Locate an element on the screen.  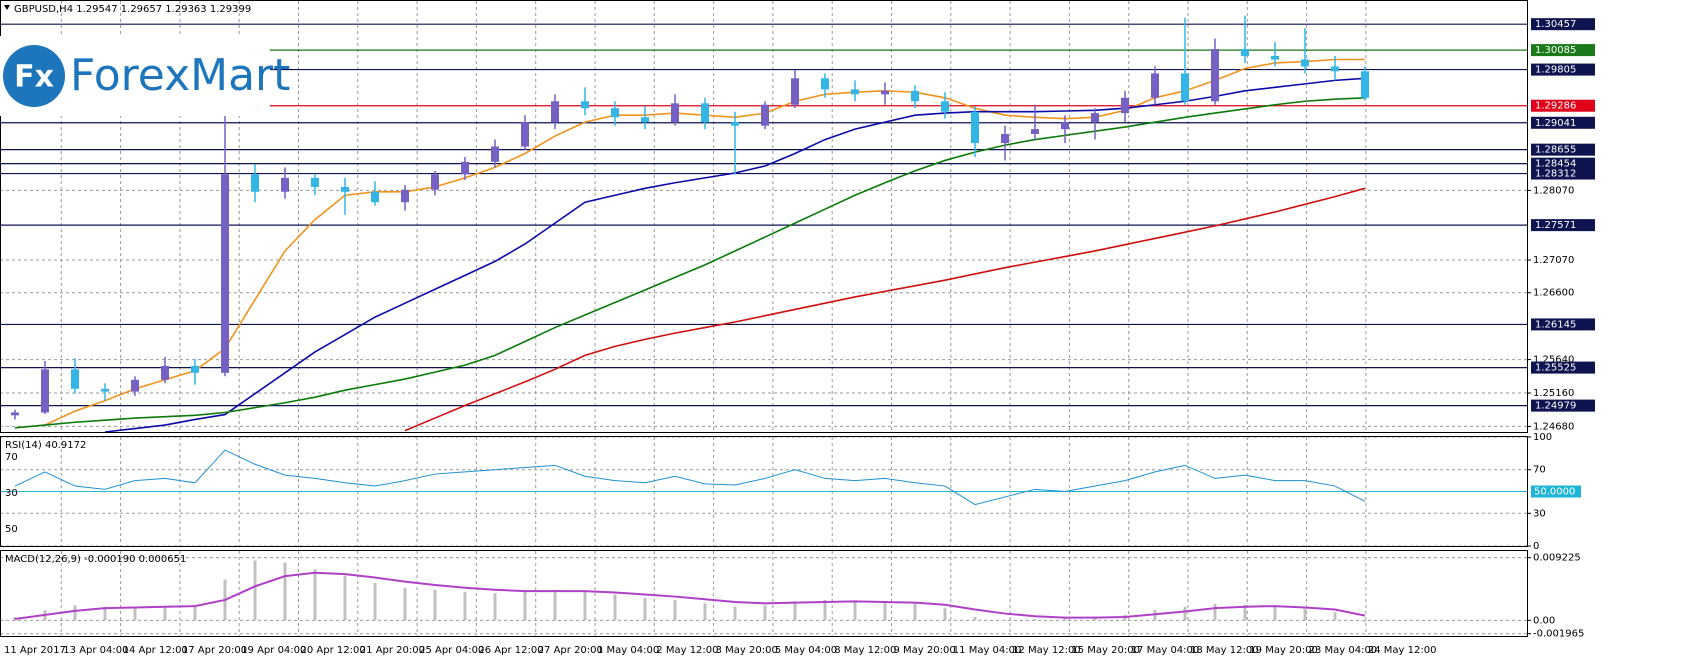
macd-frame is located at coordinates (764, 593).